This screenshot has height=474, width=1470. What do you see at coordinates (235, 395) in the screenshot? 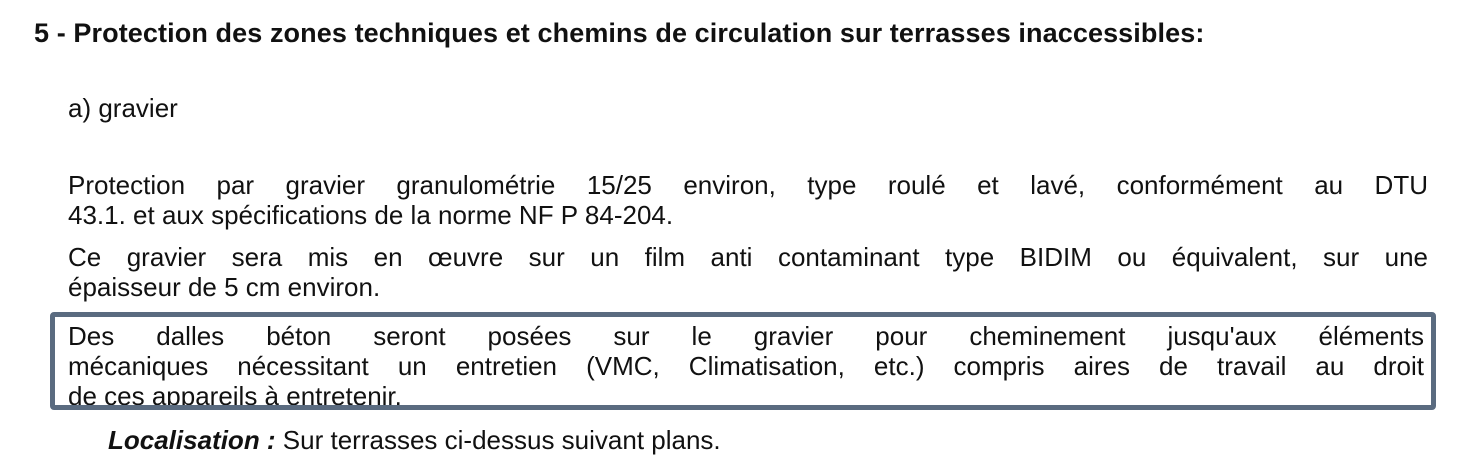
I see `paragraph-line: de ces appareils à entretenir.` at bounding box center [235, 395].